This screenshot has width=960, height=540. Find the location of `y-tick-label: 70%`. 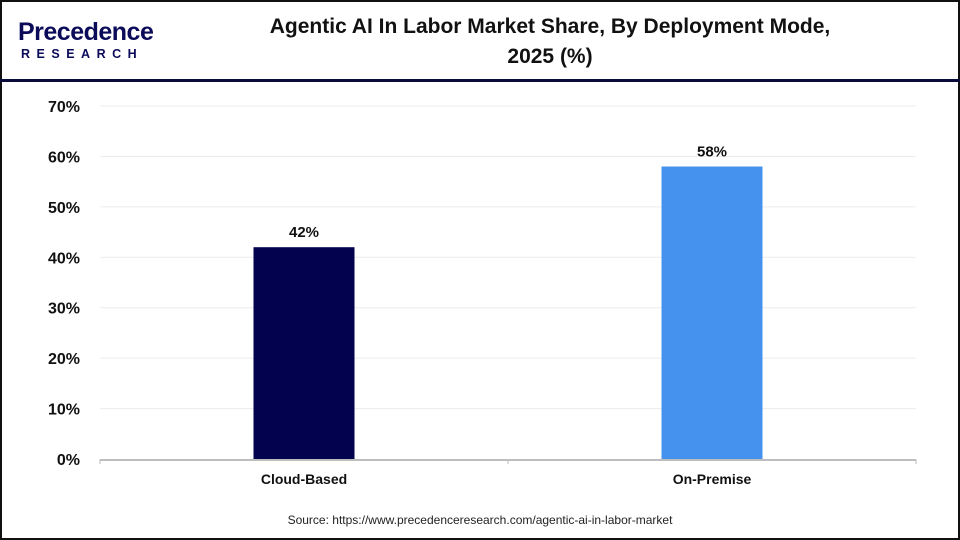

y-tick-label: 70% is located at coordinates (64, 107).